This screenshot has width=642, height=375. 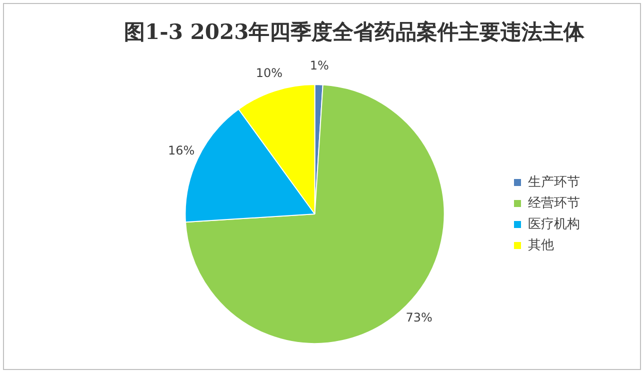 I want to click on legend-label: 经营环节, so click(x=554, y=203).